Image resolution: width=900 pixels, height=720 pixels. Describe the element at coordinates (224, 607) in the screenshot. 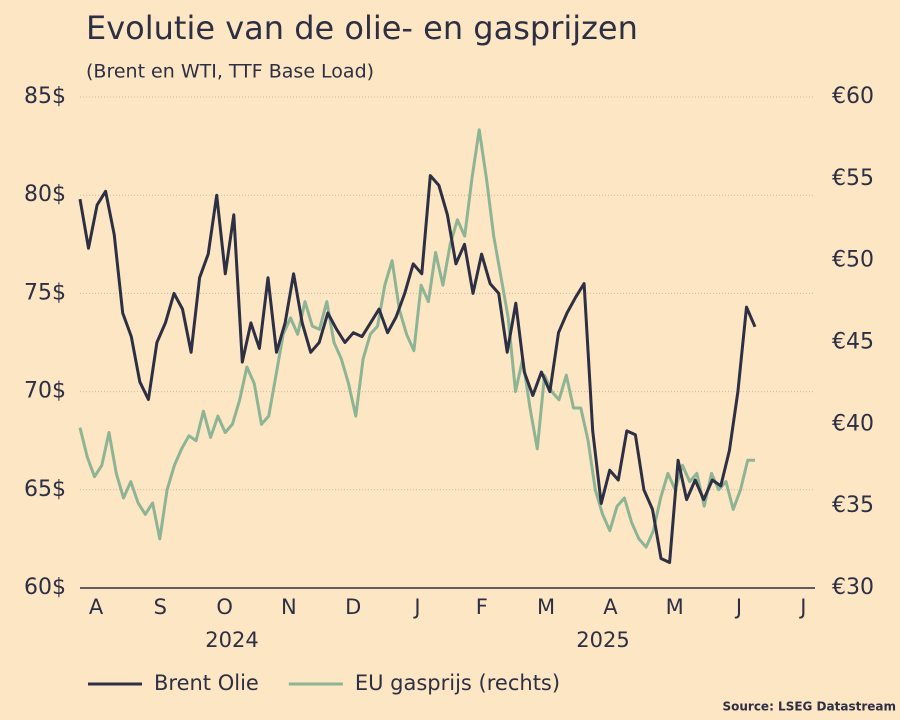

I see `x-tick-label: O` at that location.